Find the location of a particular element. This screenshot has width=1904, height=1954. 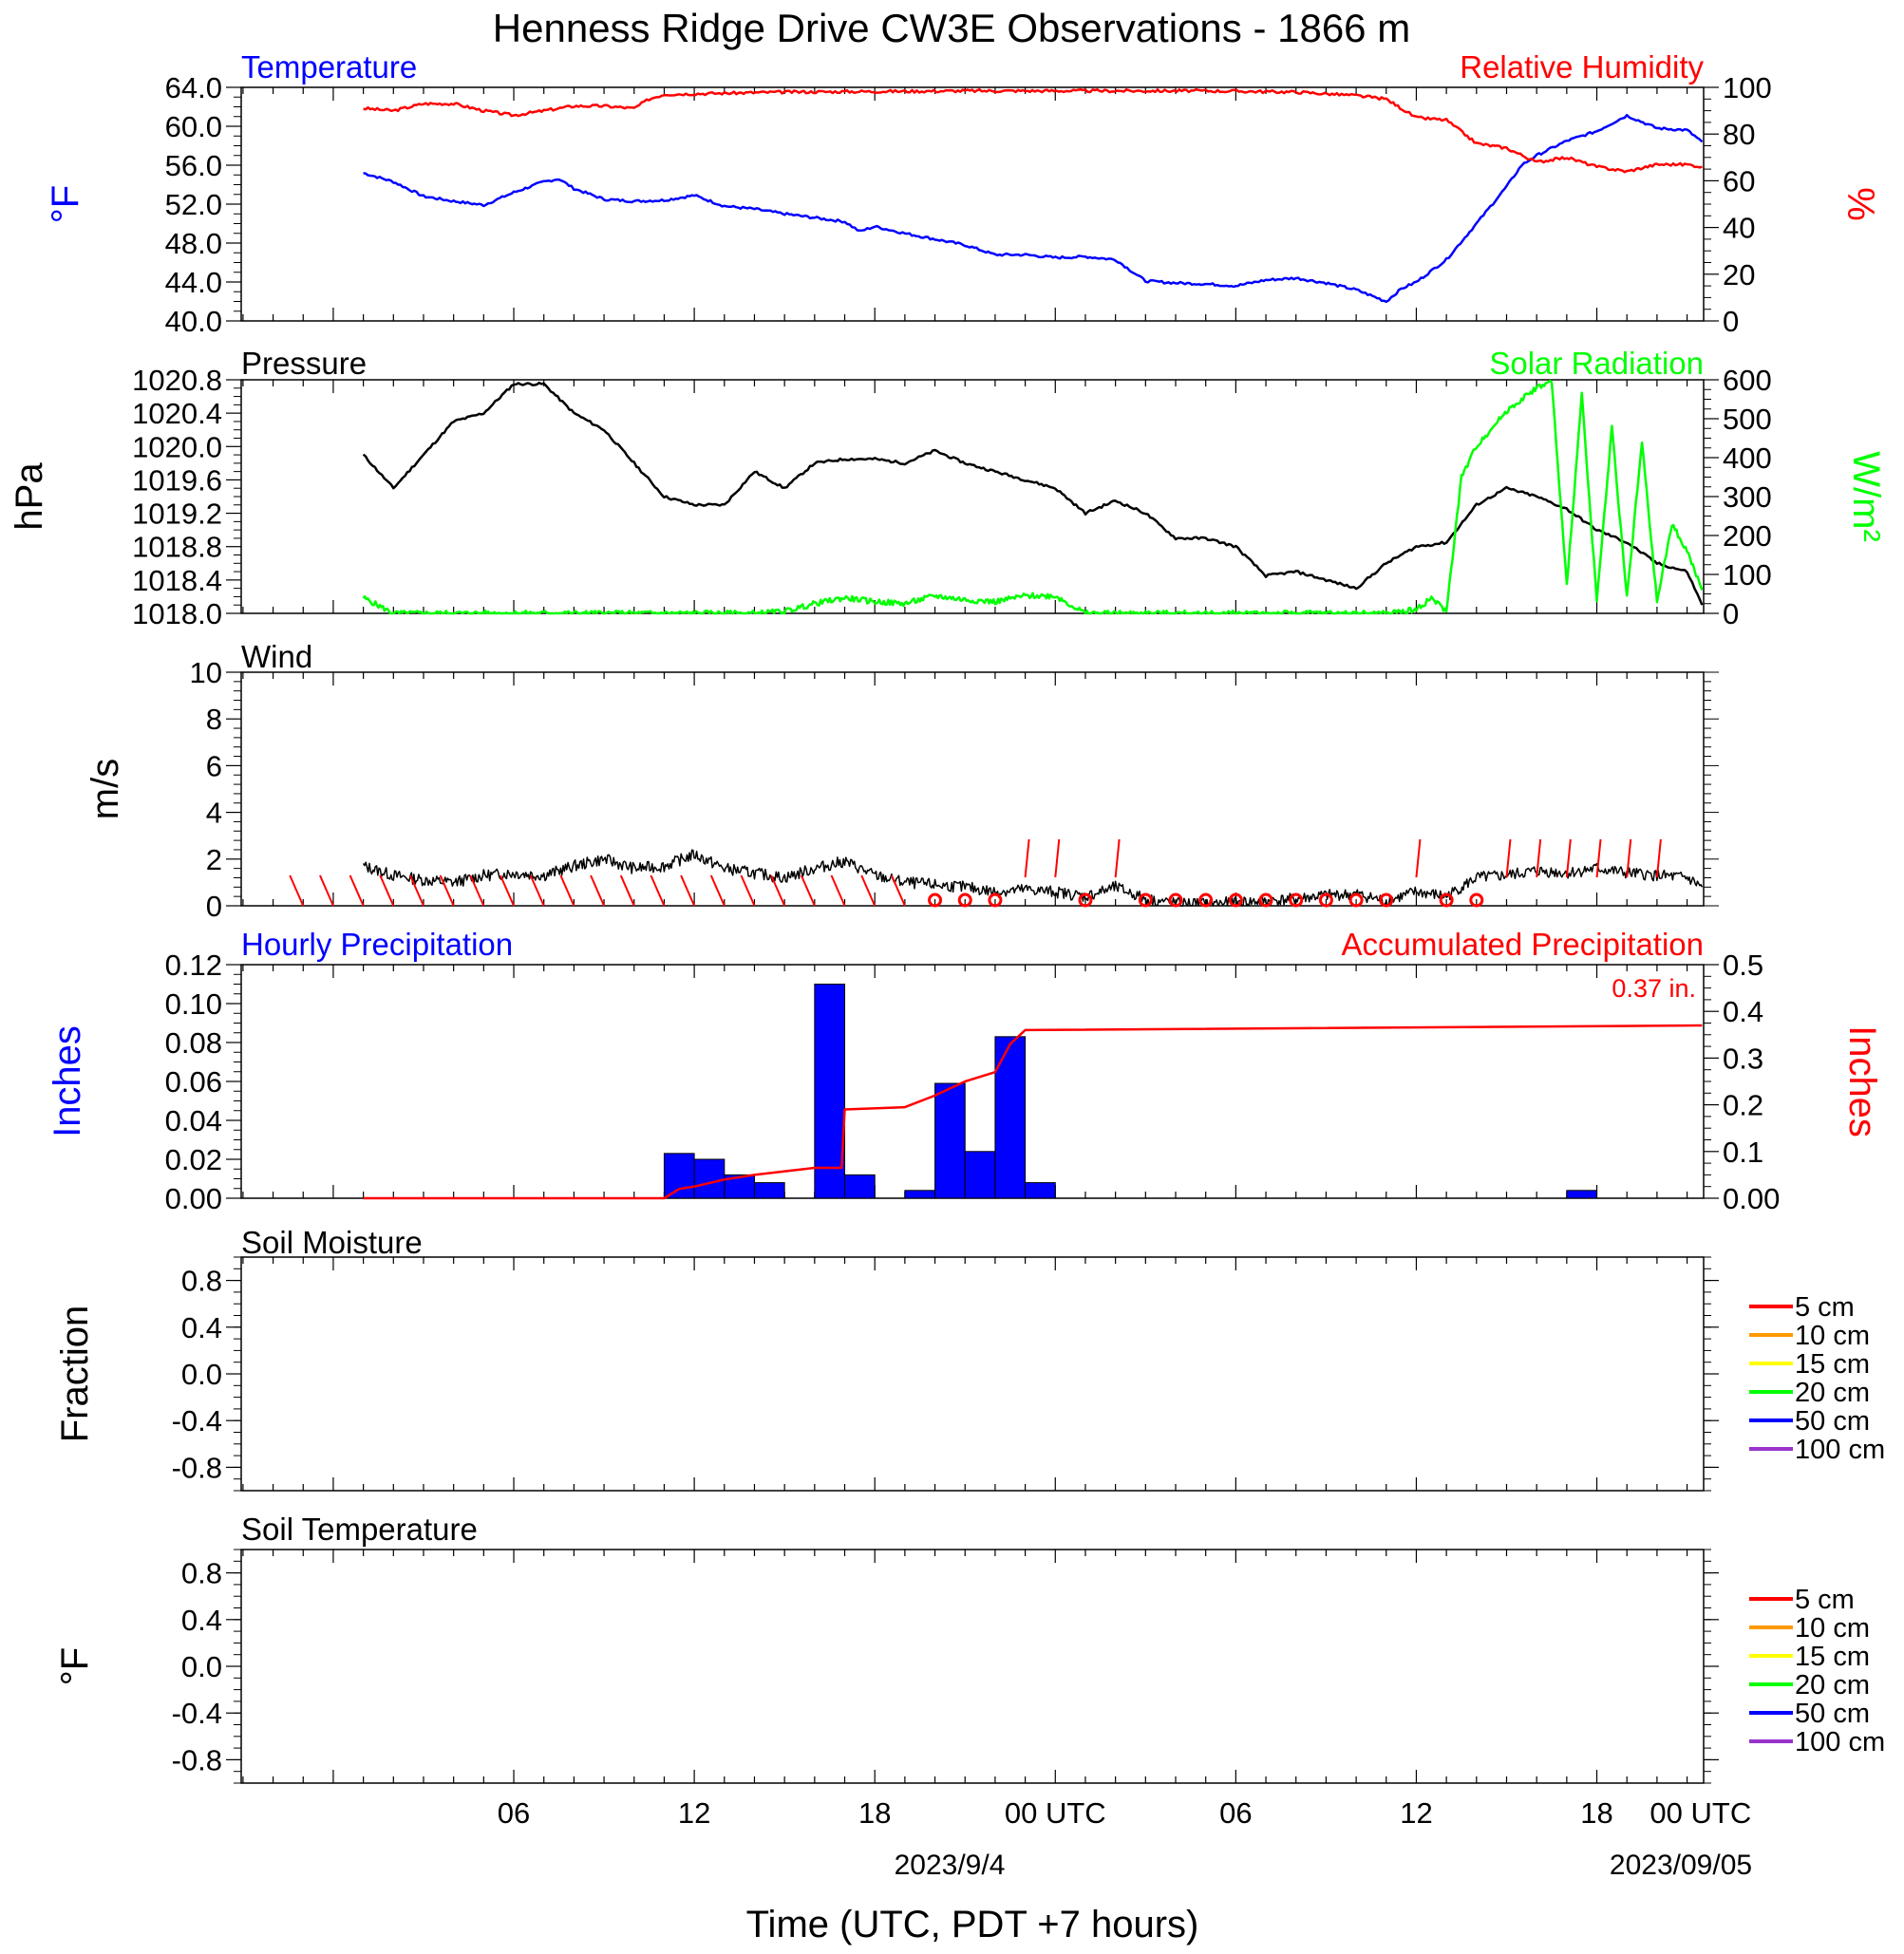

temperature-line is located at coordinates (1034, 208).